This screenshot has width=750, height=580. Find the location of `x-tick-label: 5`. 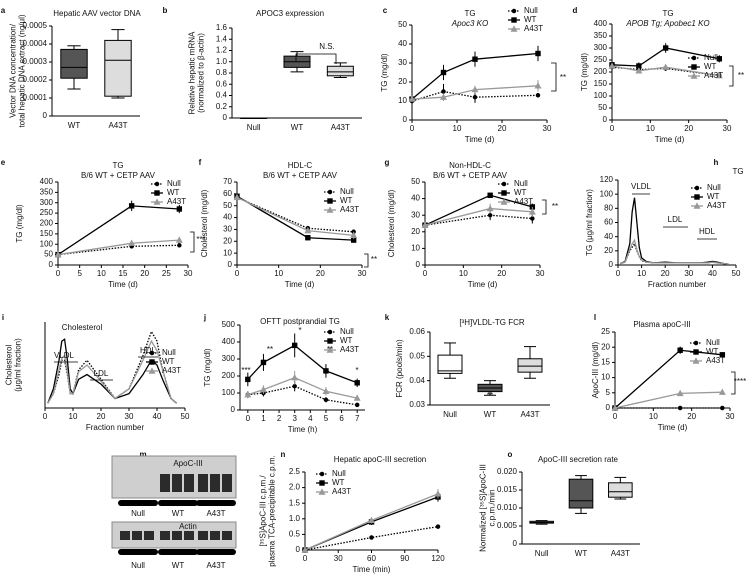

x-tick-label: 5 is located at coordinates (79, 273).